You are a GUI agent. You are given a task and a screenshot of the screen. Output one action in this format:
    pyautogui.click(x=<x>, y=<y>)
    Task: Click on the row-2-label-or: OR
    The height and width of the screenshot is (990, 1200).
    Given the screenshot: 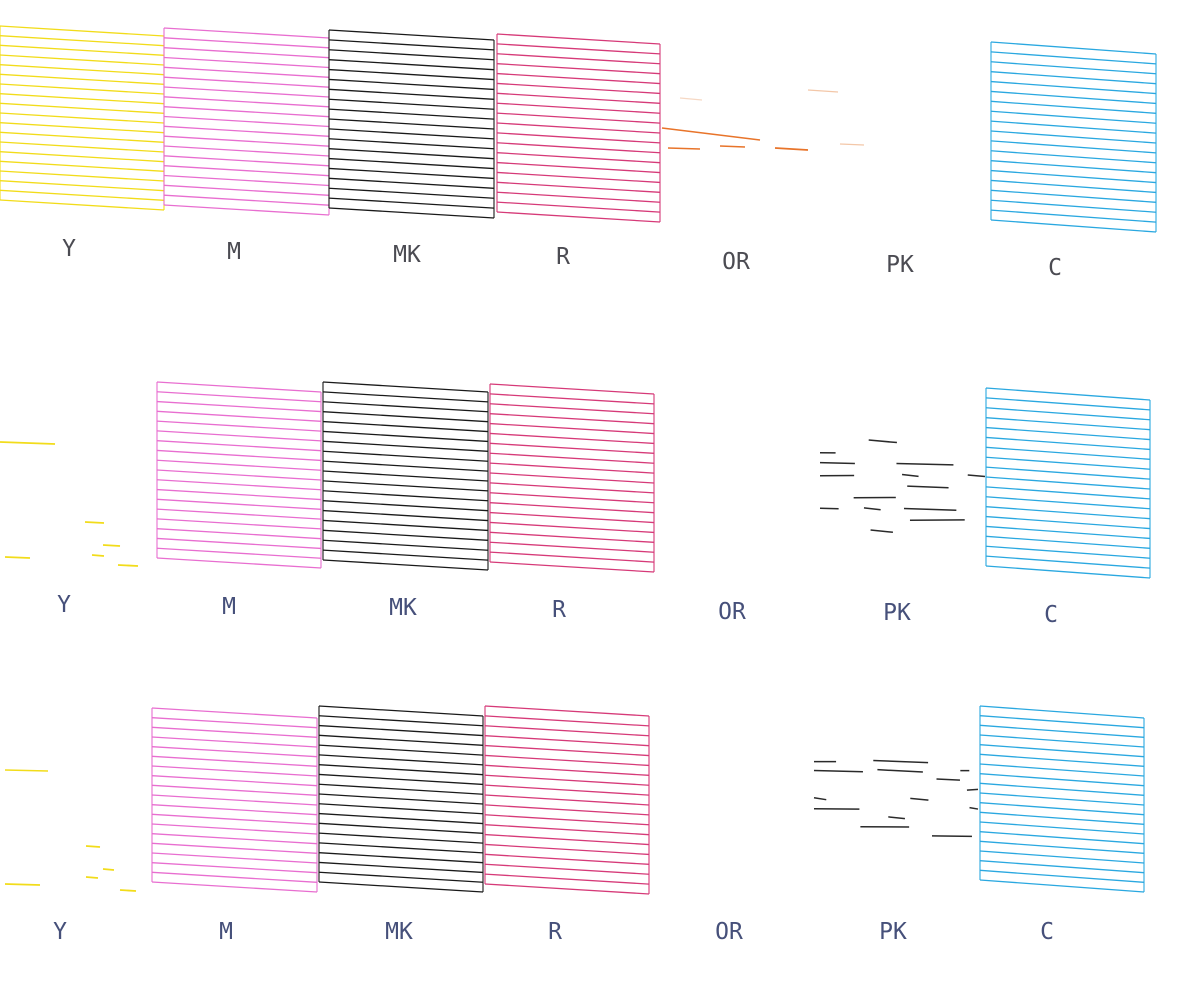 What is the action you would take?
    pyautogui.click(x=732, y=612)
    